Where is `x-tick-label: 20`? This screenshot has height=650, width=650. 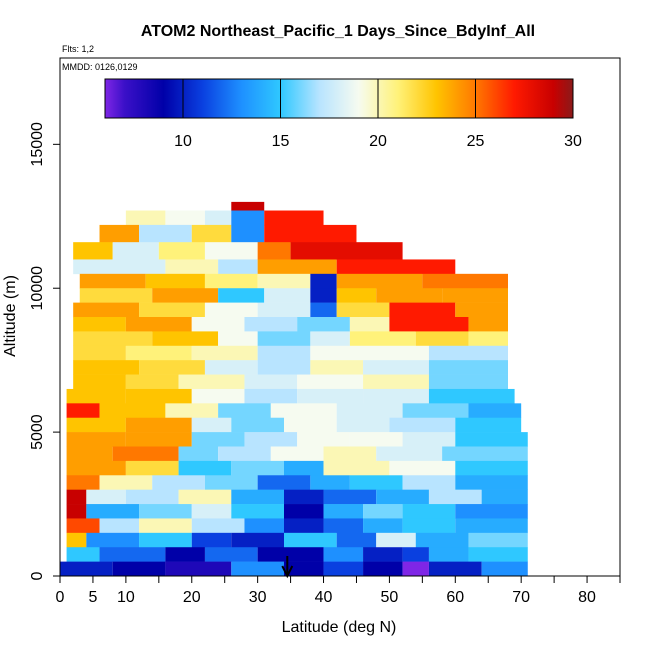
x-tick-label: 20 is located at coordinates (192, 597).